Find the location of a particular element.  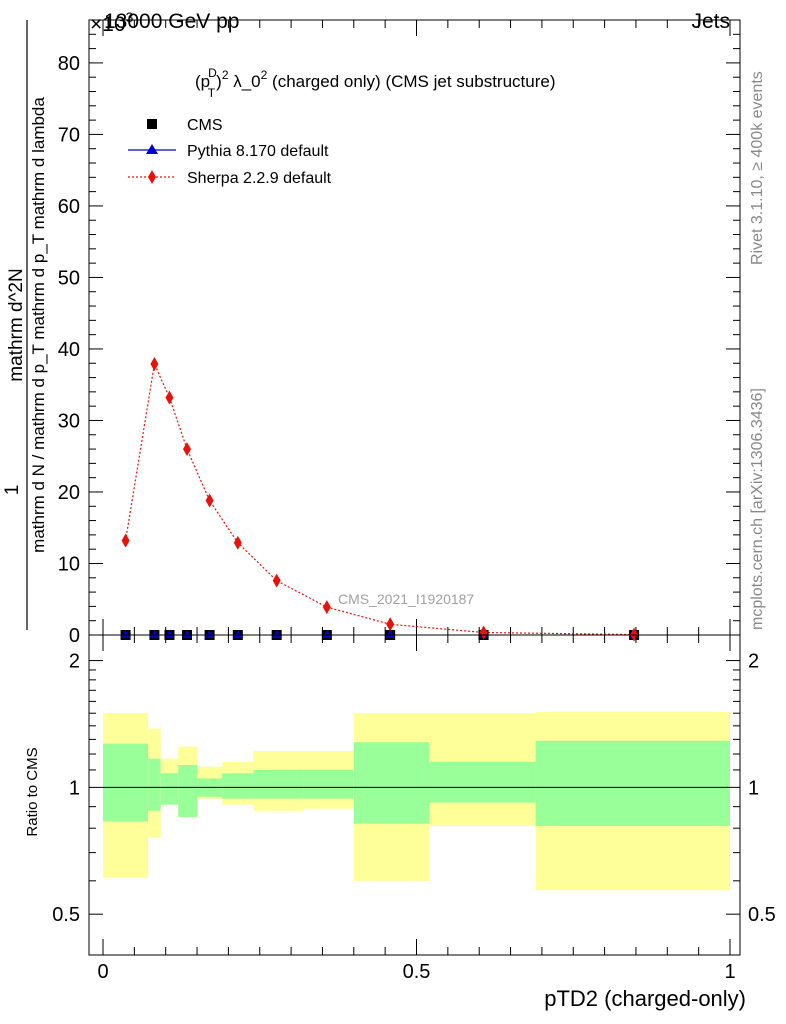

main-ytick-label: 70 is located at coordinates (69, 135).